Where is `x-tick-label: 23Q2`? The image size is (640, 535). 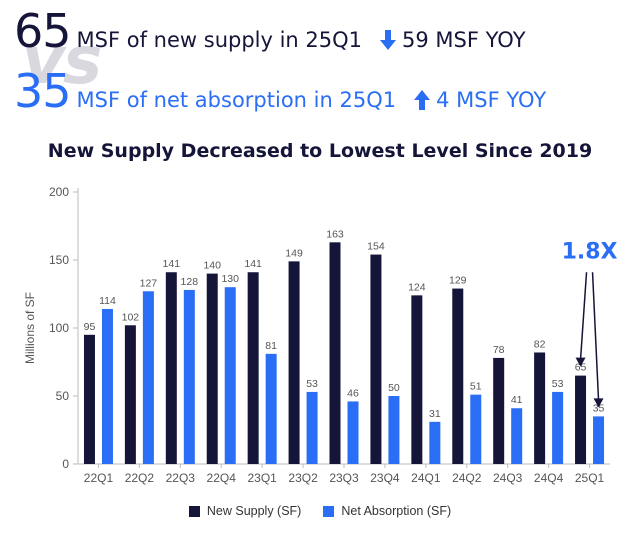
x-tick-label: 23Q2 is located at coordinates (303, 478).